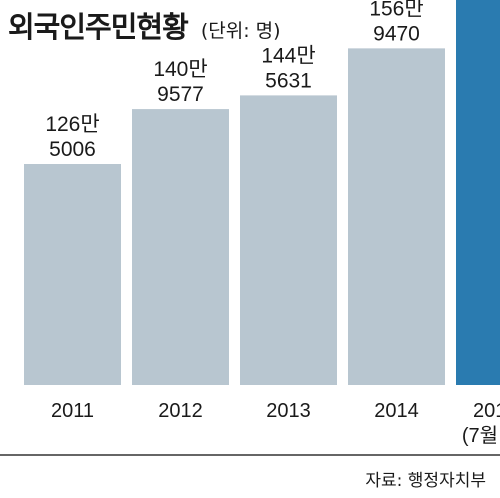 The height and width of the screenshot is (498, 500). I want to click on bar-2011, so click(72, 274).